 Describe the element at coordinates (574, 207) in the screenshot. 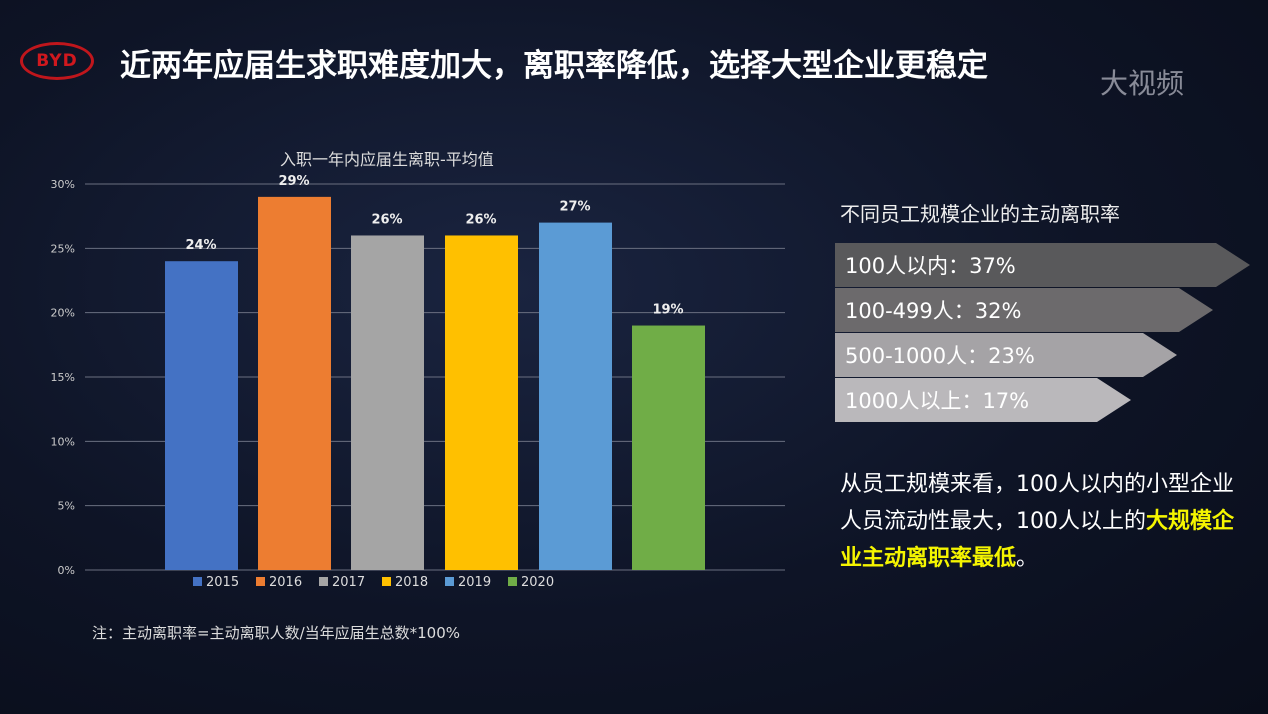

I see `data-label: 27%` at that location.